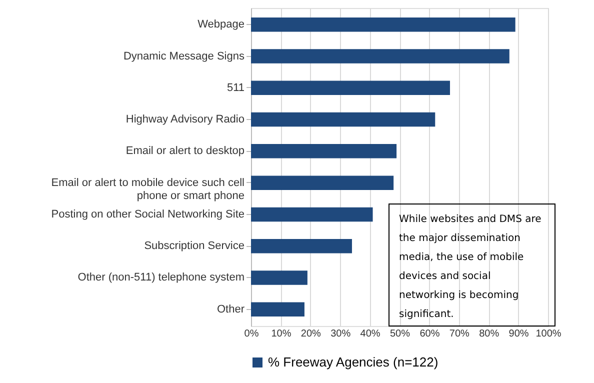 This screenshot has height=383, width=594. What do you see at coordinates (400, 334) in the screenshot?
I see `x-tick-label: 50%` at bounding box center [400, 334].